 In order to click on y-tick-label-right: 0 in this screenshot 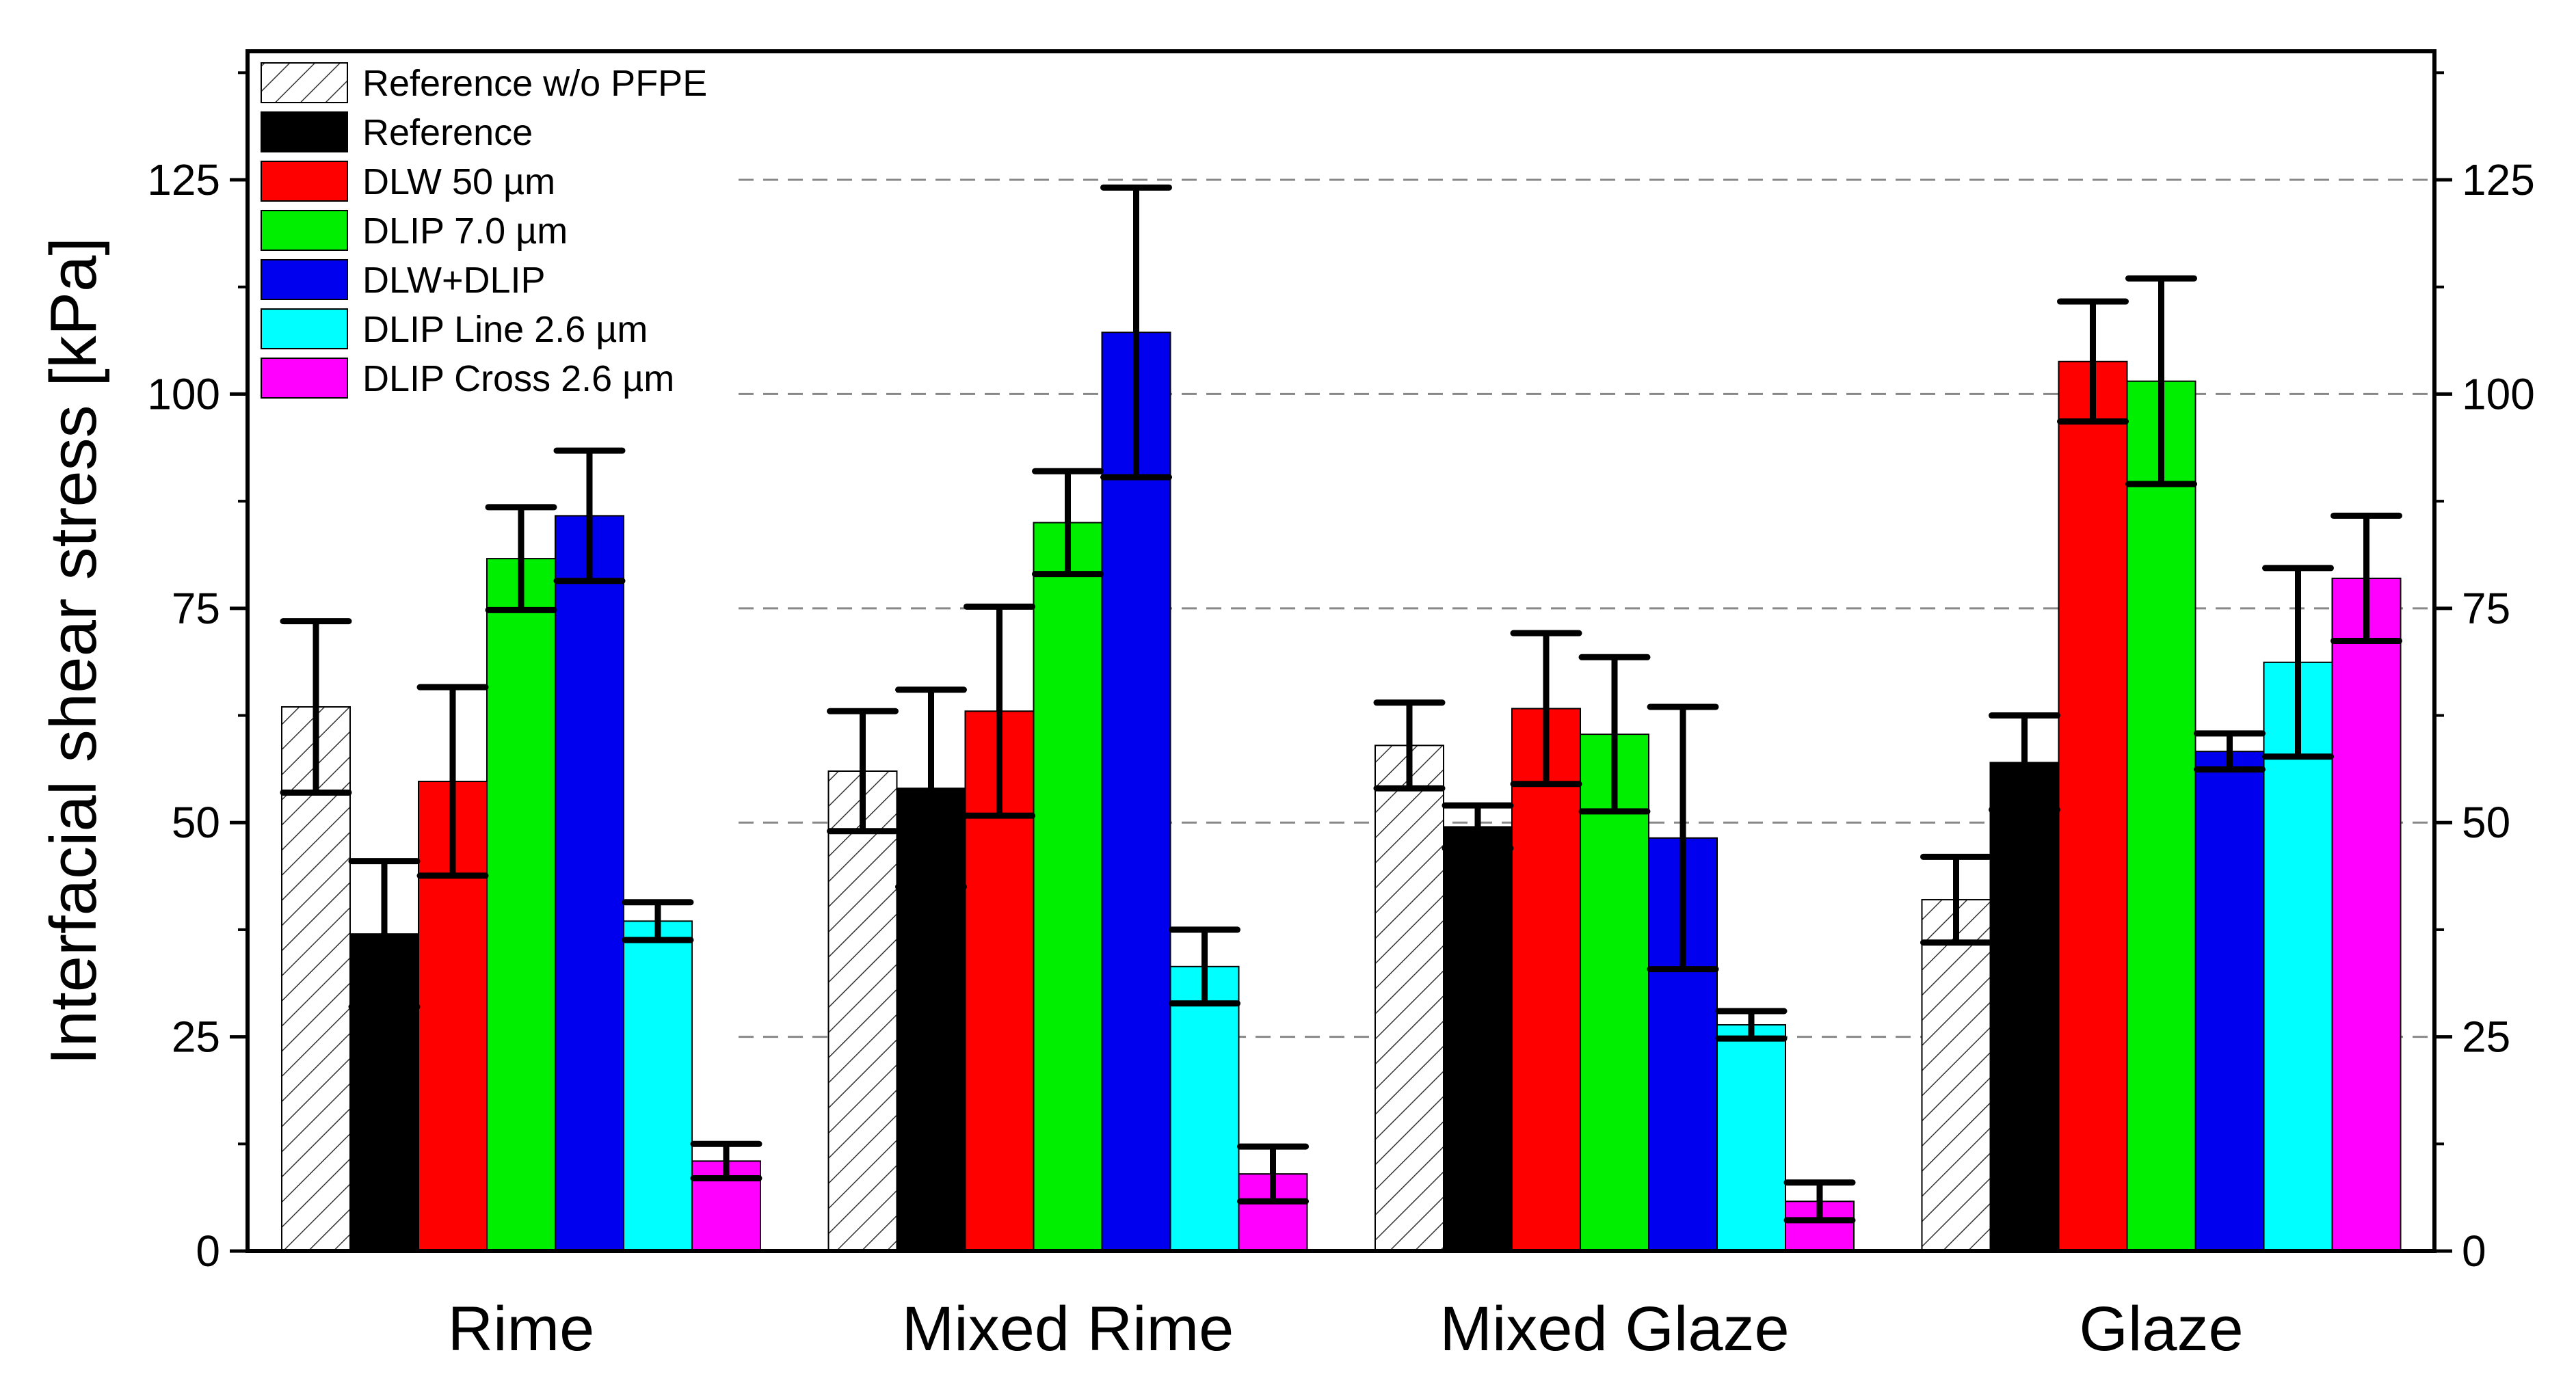, I will do `click(2474, 1251)`.